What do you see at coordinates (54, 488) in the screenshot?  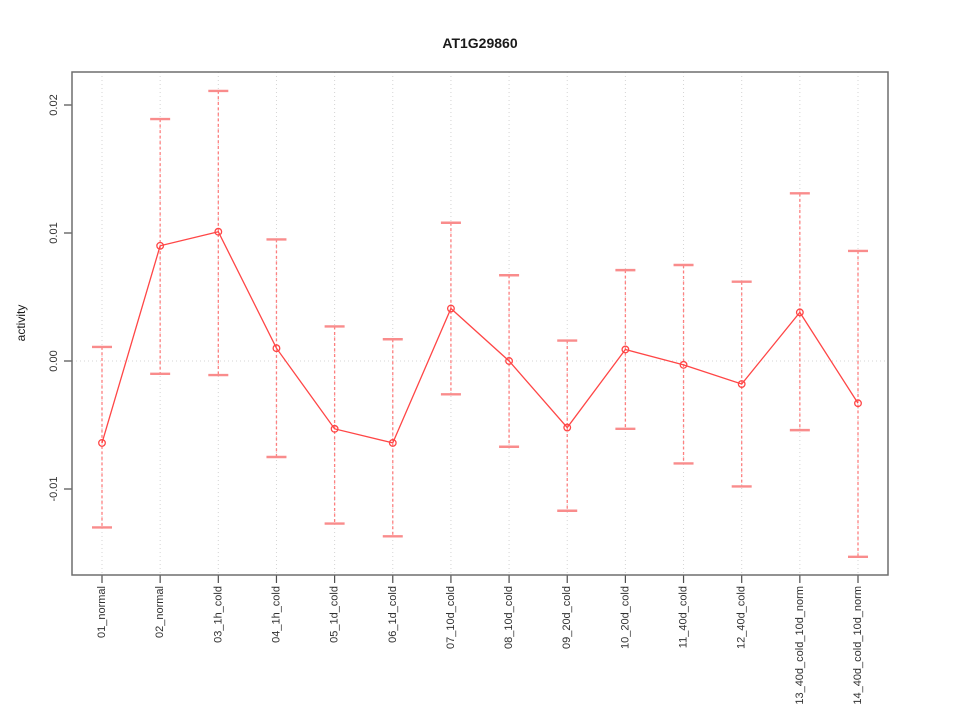 I see `y-tick-label: -0.01` at bounding box center [54, 488].